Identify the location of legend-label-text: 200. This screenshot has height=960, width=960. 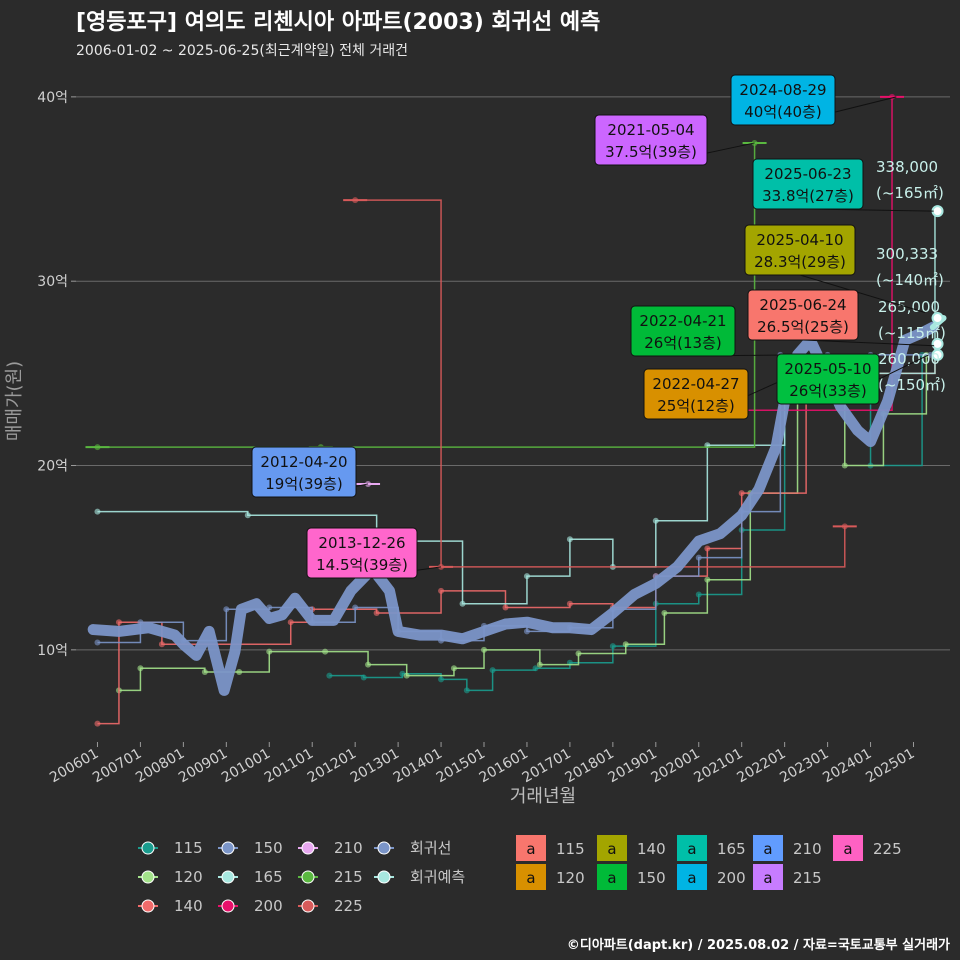
(731, 878).